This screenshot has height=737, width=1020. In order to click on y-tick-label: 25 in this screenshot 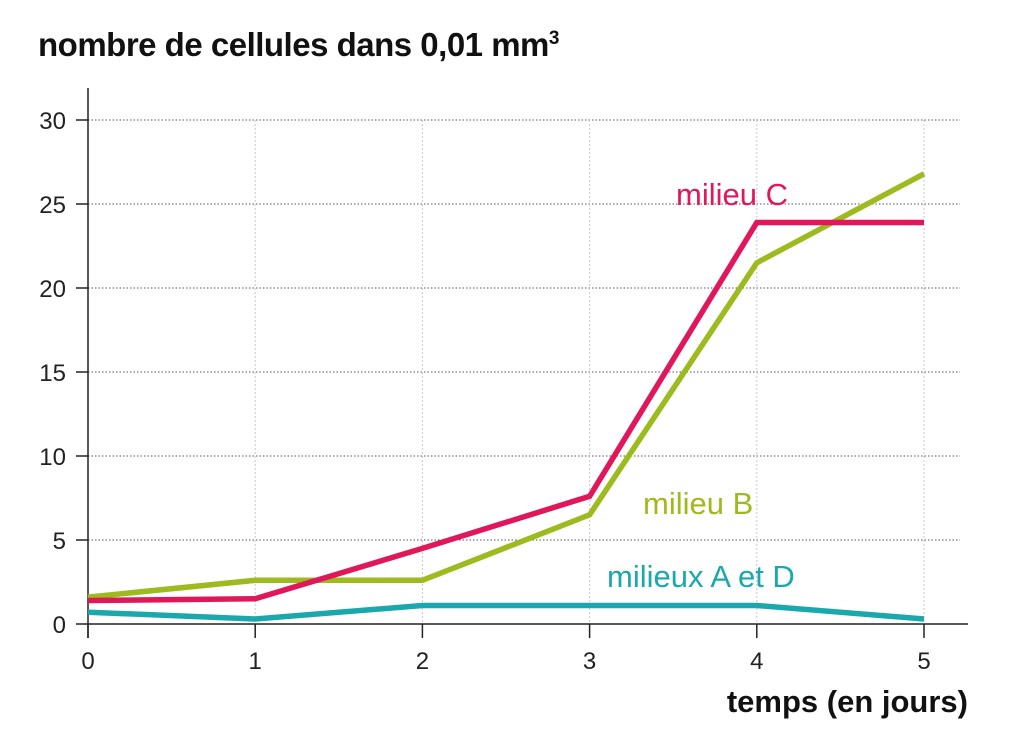, I will do `click(52, 205)`.